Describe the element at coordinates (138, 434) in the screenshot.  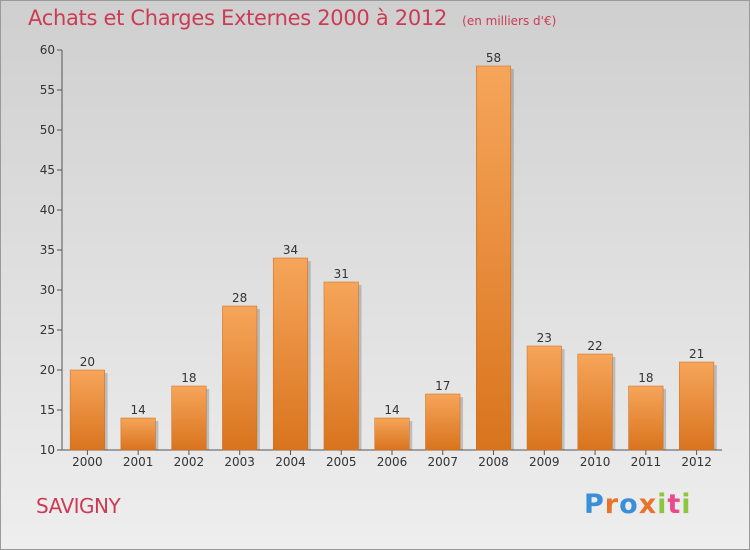
I see `bar-2001` at that location.